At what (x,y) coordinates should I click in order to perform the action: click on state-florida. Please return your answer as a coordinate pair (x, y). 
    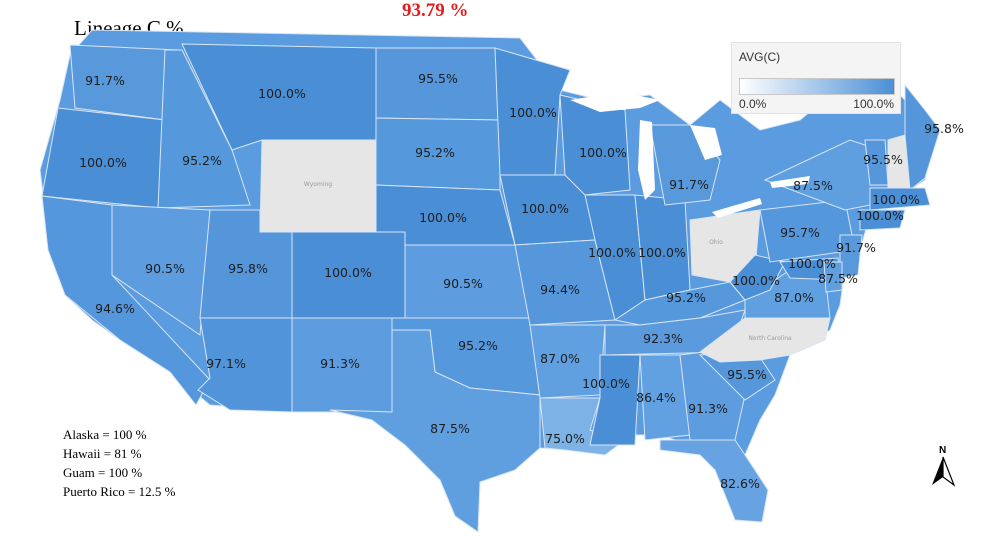
    Looking at the image, I should click on (714, 481).